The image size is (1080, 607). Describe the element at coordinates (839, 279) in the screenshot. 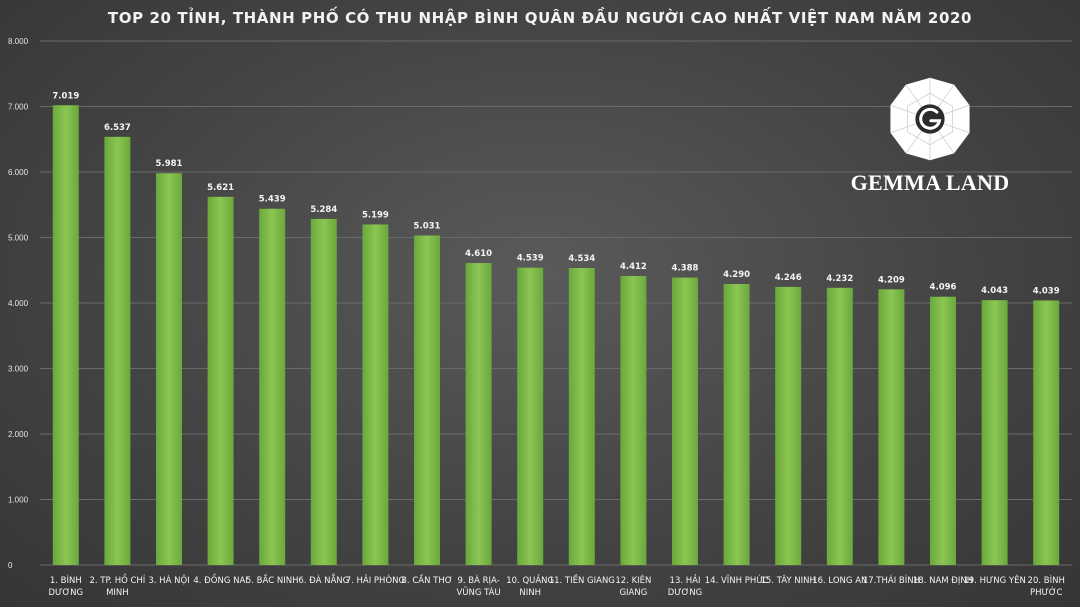

I see `bar-value-label: 4.232` at that location.